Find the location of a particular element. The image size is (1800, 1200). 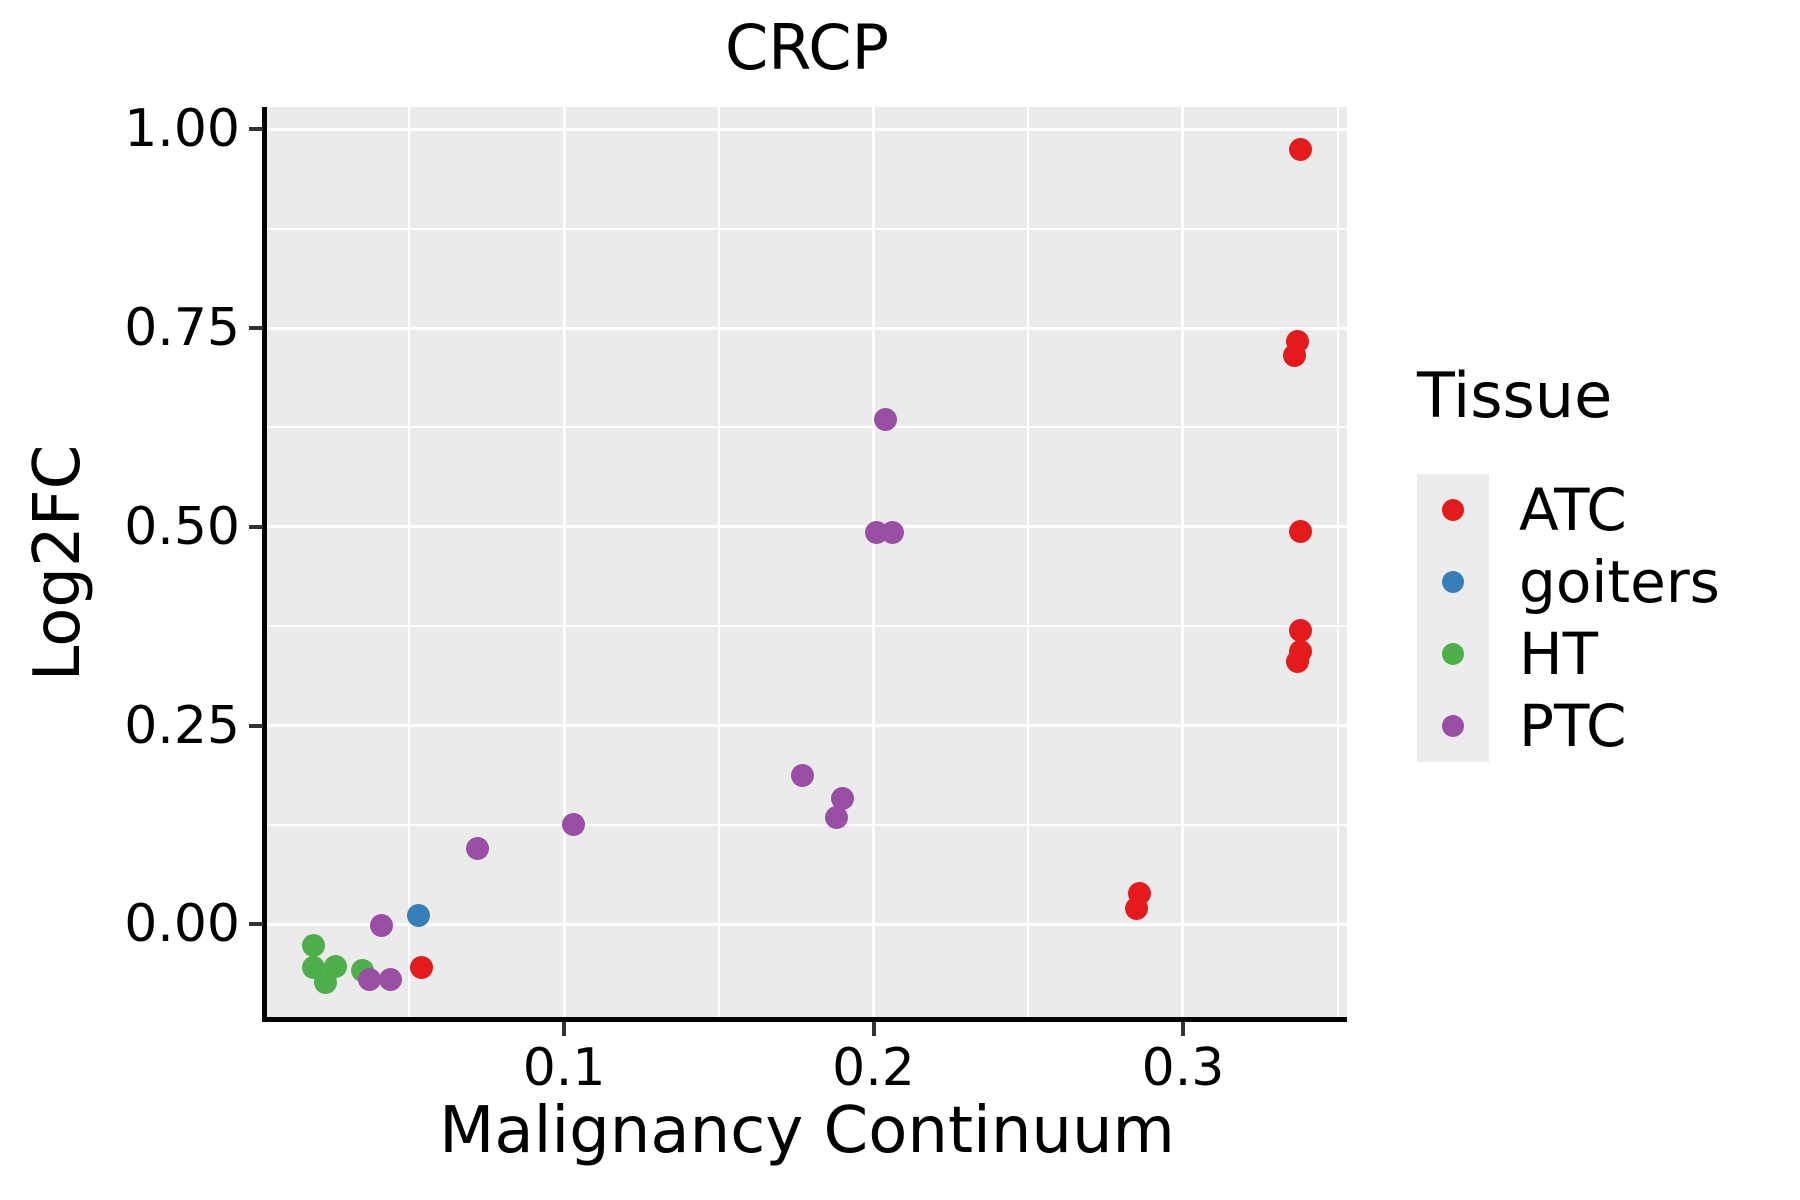

x-tick-label: 0.1 is located at coordinates (564, 1068).